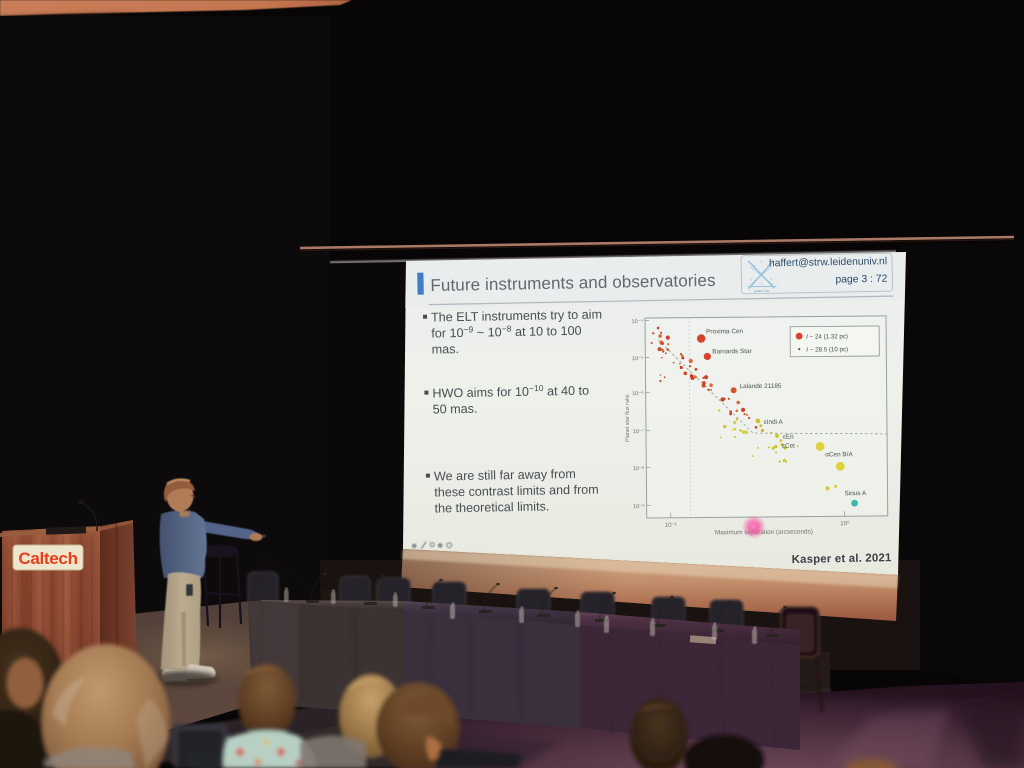  I want to click on svg-text: I ~ 28.5 (10 pc), so click(827, 349).